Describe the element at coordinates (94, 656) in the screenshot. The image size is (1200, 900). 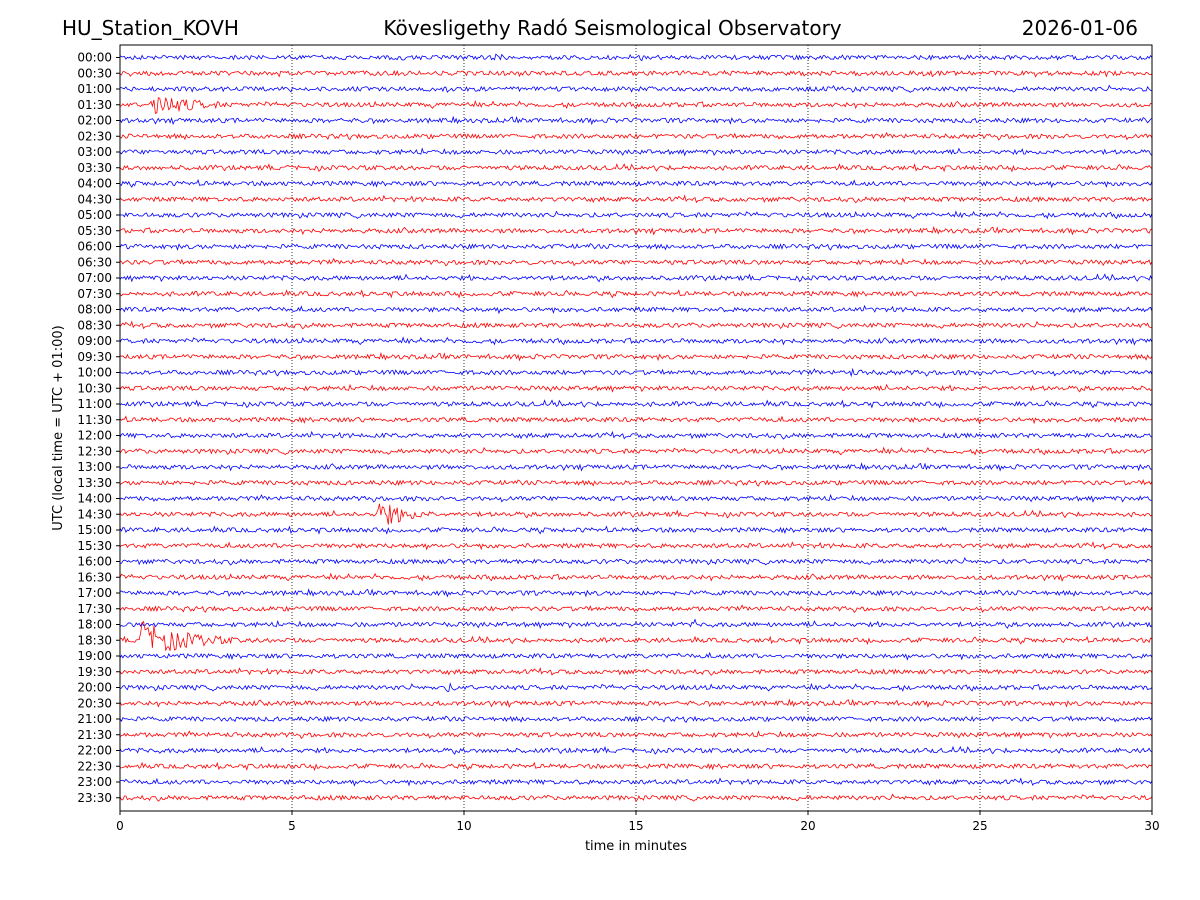
I see `y-tick-label: 19:00` at that location.